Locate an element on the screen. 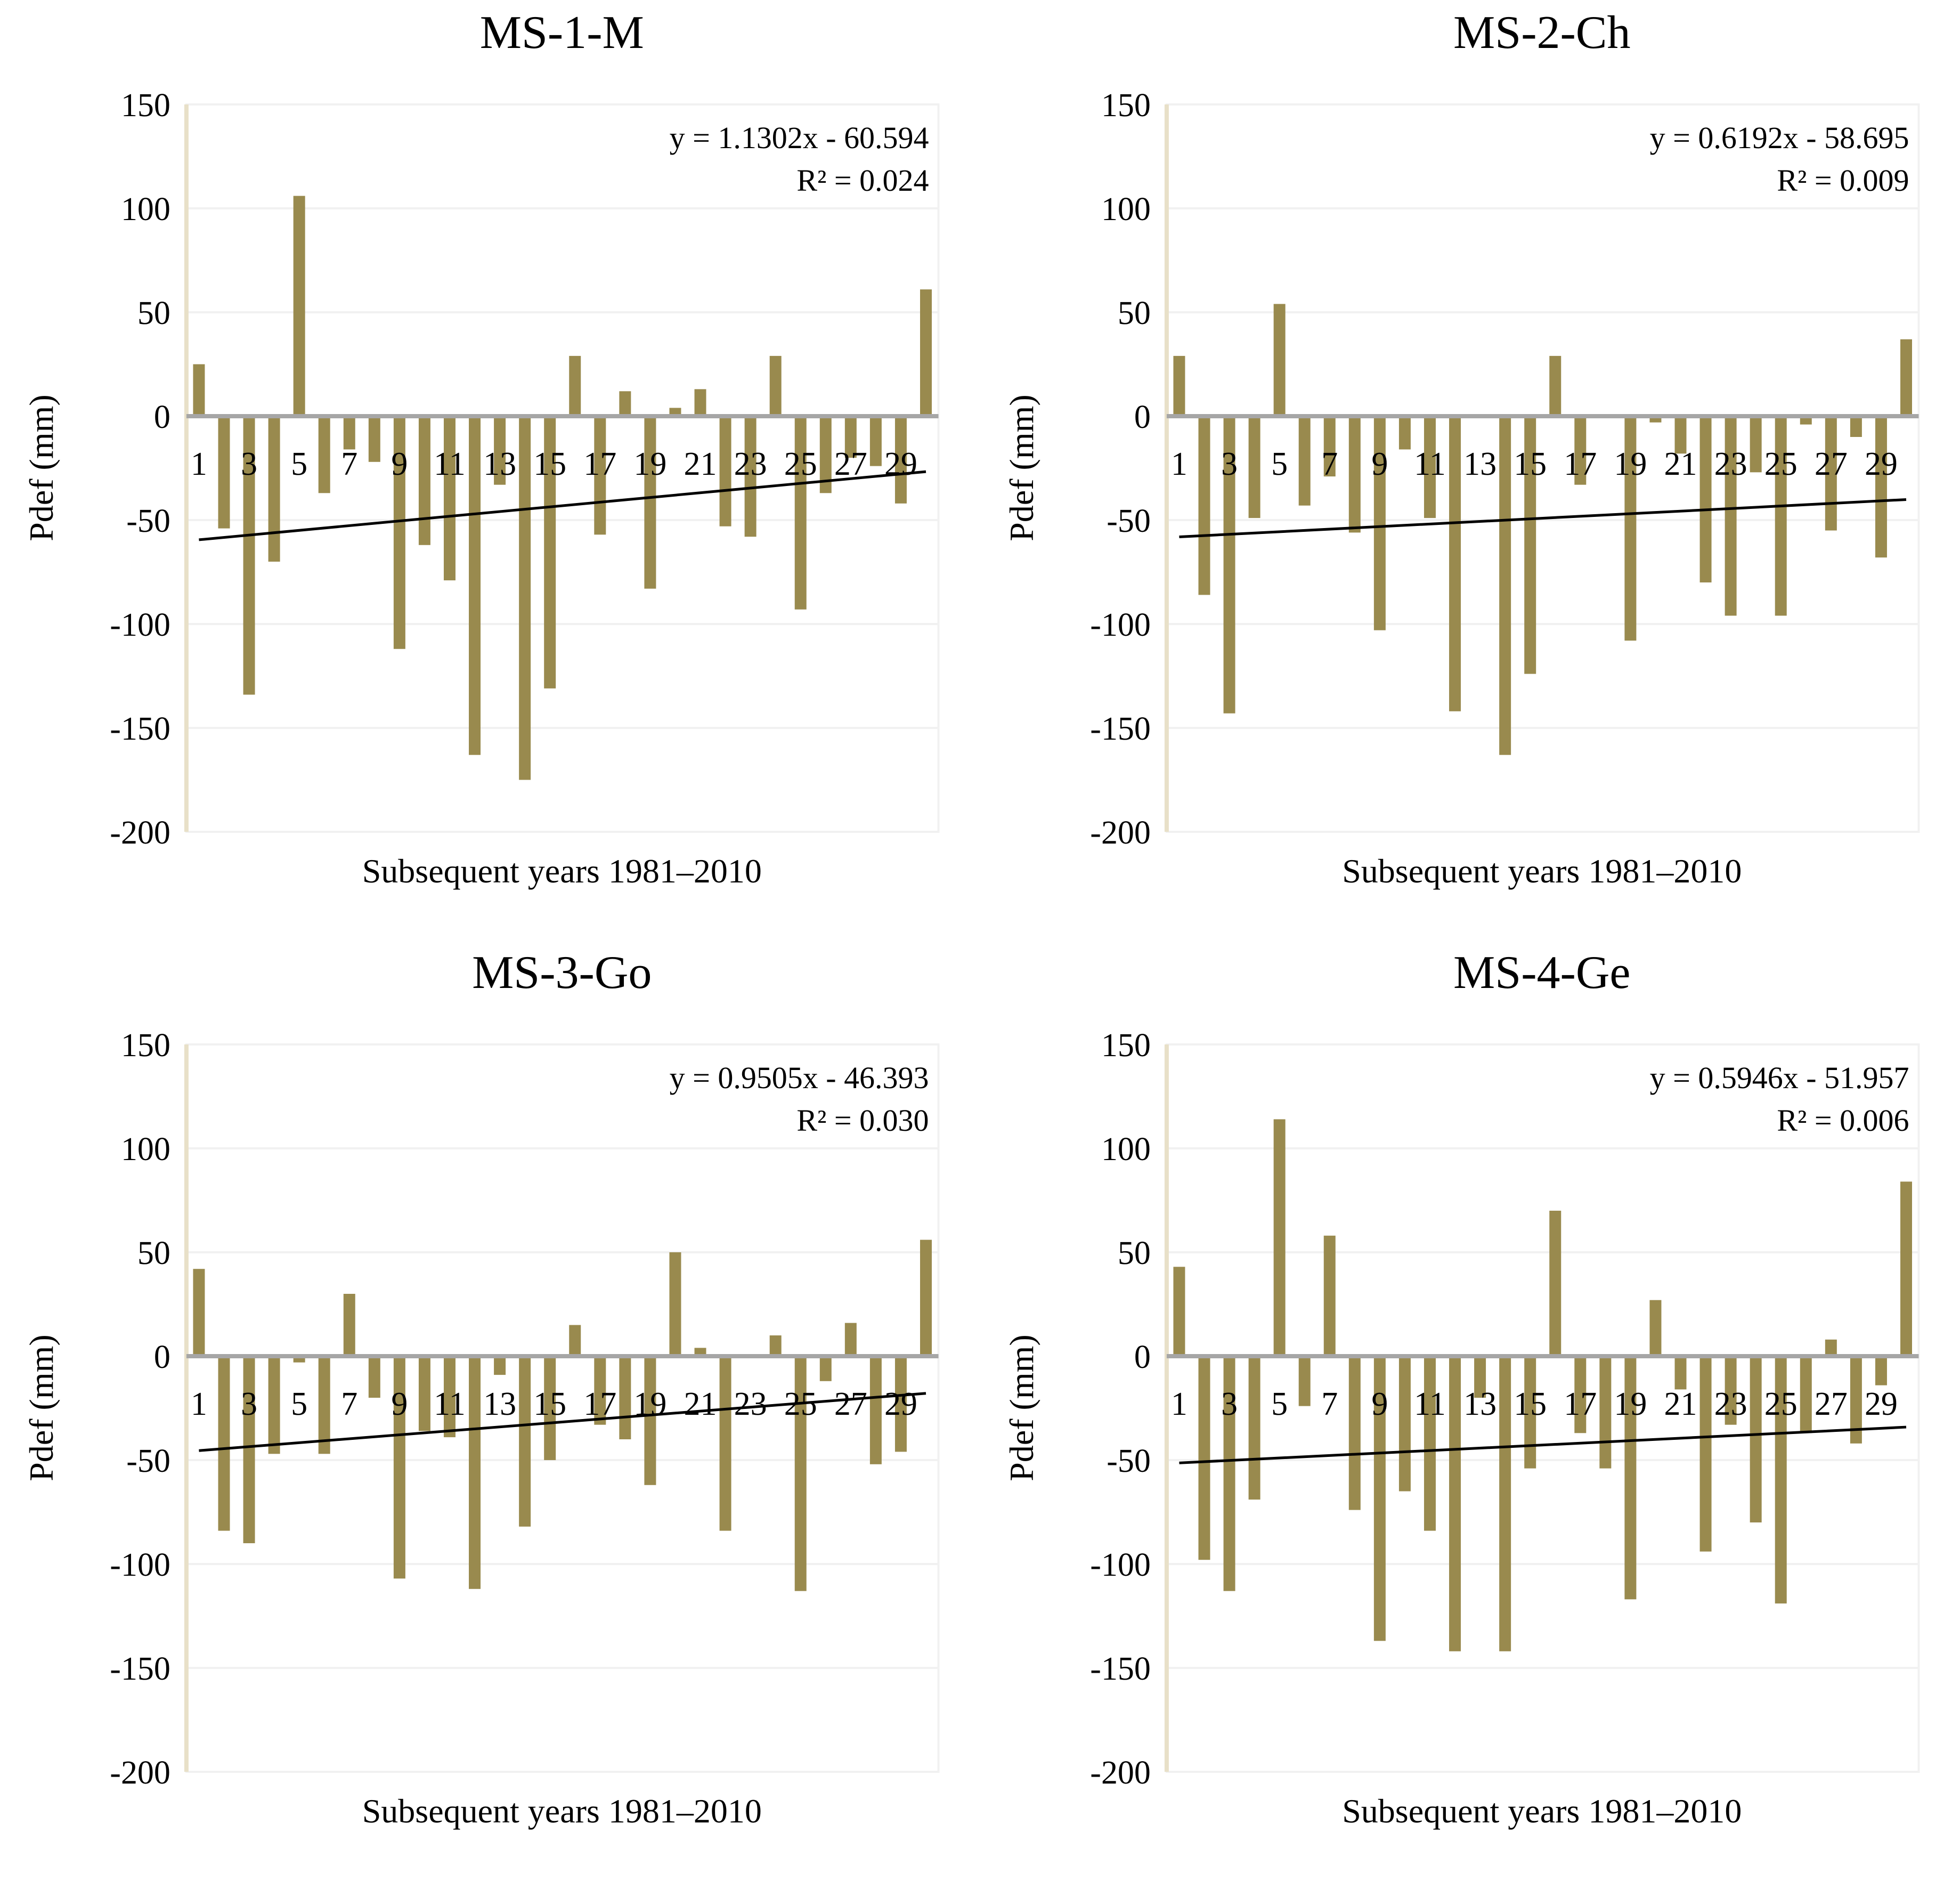  chart-title: MS-2-Ch is located at coordinates (1542, 33).